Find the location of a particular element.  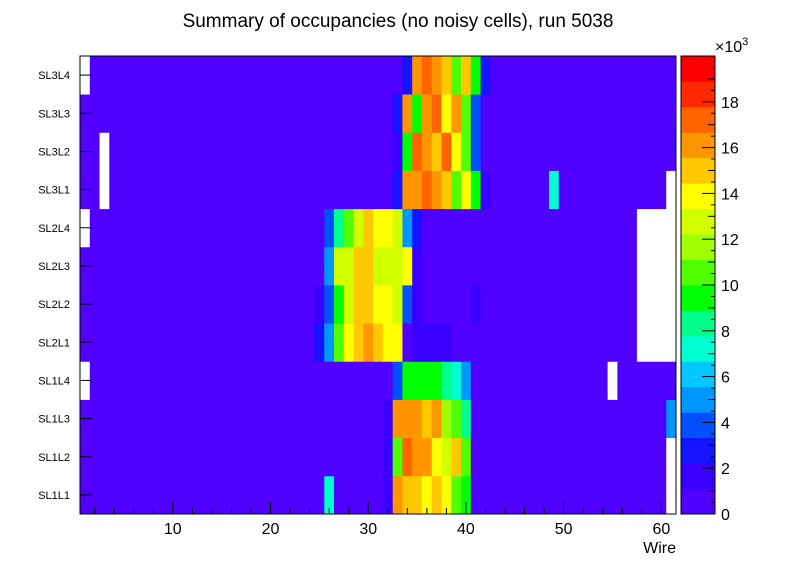

z-tick-label-16: 16 is located at coordinates (730, 149).